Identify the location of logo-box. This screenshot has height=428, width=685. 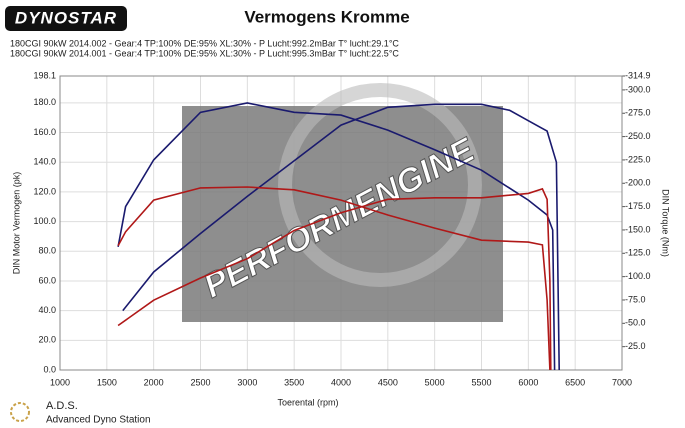
(66, 18).